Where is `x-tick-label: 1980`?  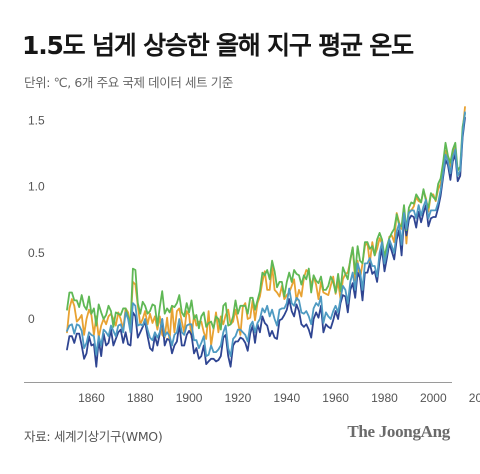 x-tick-label: 1980 is located at coordinates (384, 398).